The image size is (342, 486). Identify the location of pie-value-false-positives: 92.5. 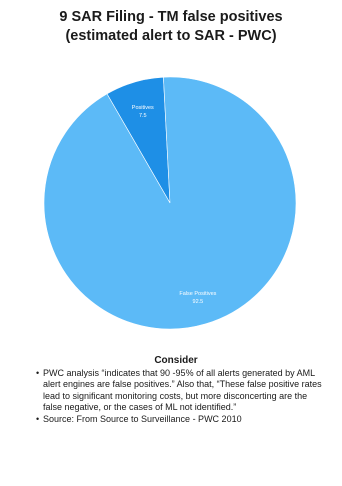
(198, 302).